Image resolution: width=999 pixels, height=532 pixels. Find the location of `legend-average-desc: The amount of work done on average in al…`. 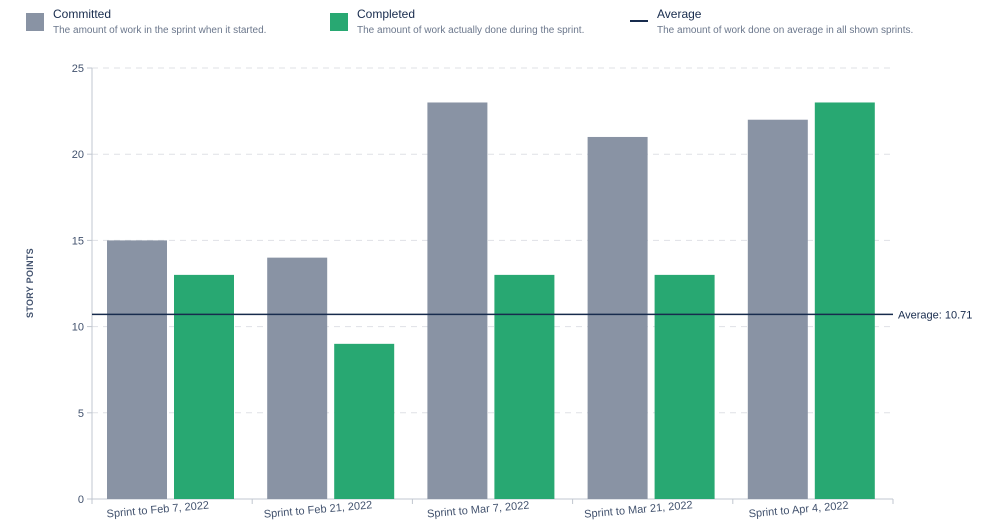

legend-average-desc: The amount of work done on average in al… is located at coordinates (785, 30).